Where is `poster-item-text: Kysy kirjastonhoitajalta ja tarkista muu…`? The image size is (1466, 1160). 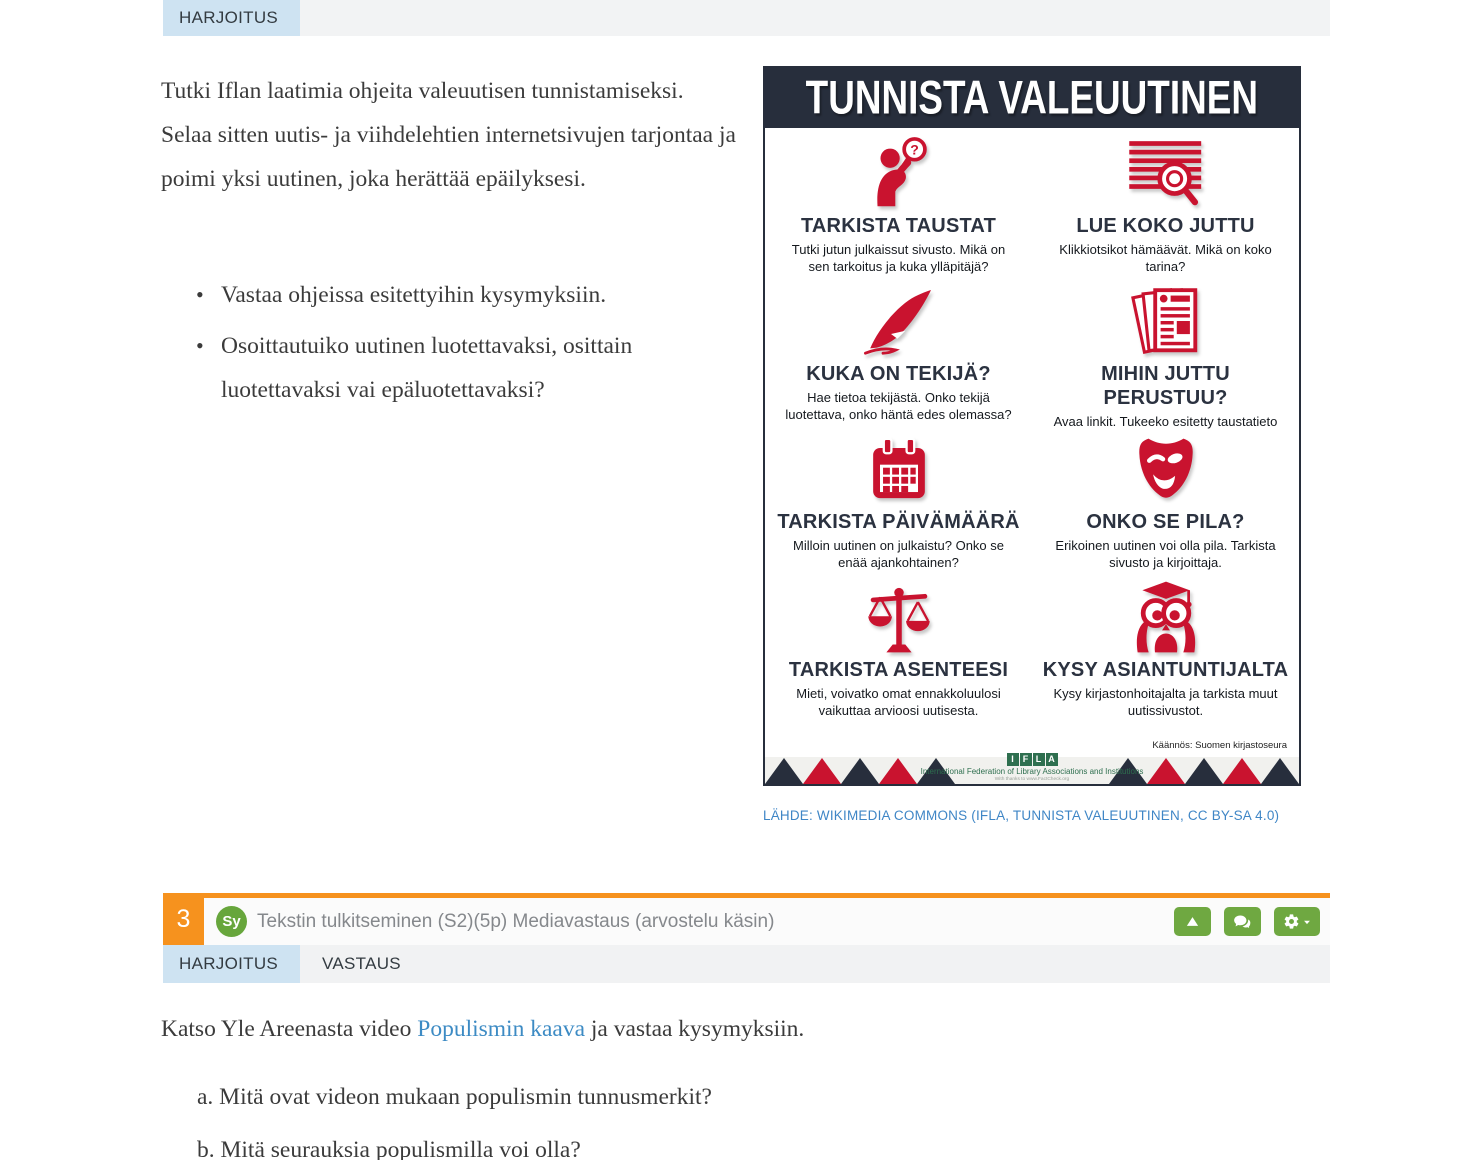 poster-item-text: Kysy kirjastonhoitajalta ja tarkista muu… is located at coordinates (1165, 702).